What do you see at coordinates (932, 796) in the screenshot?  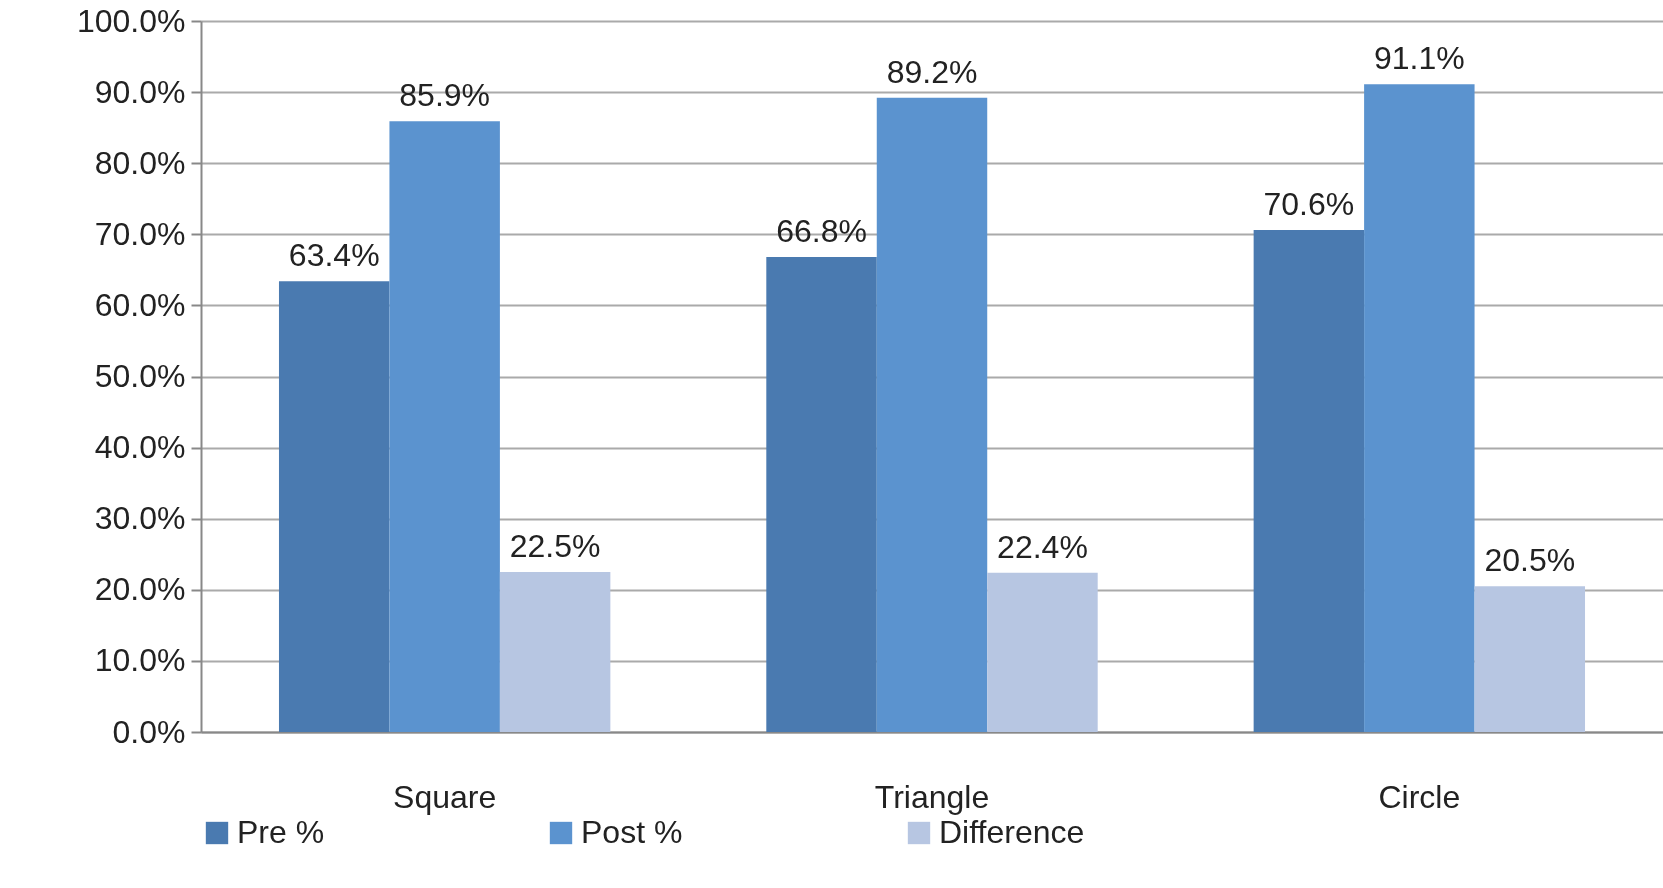 I see `x-tick-label: Triangle` at bounding box center [932, 796].